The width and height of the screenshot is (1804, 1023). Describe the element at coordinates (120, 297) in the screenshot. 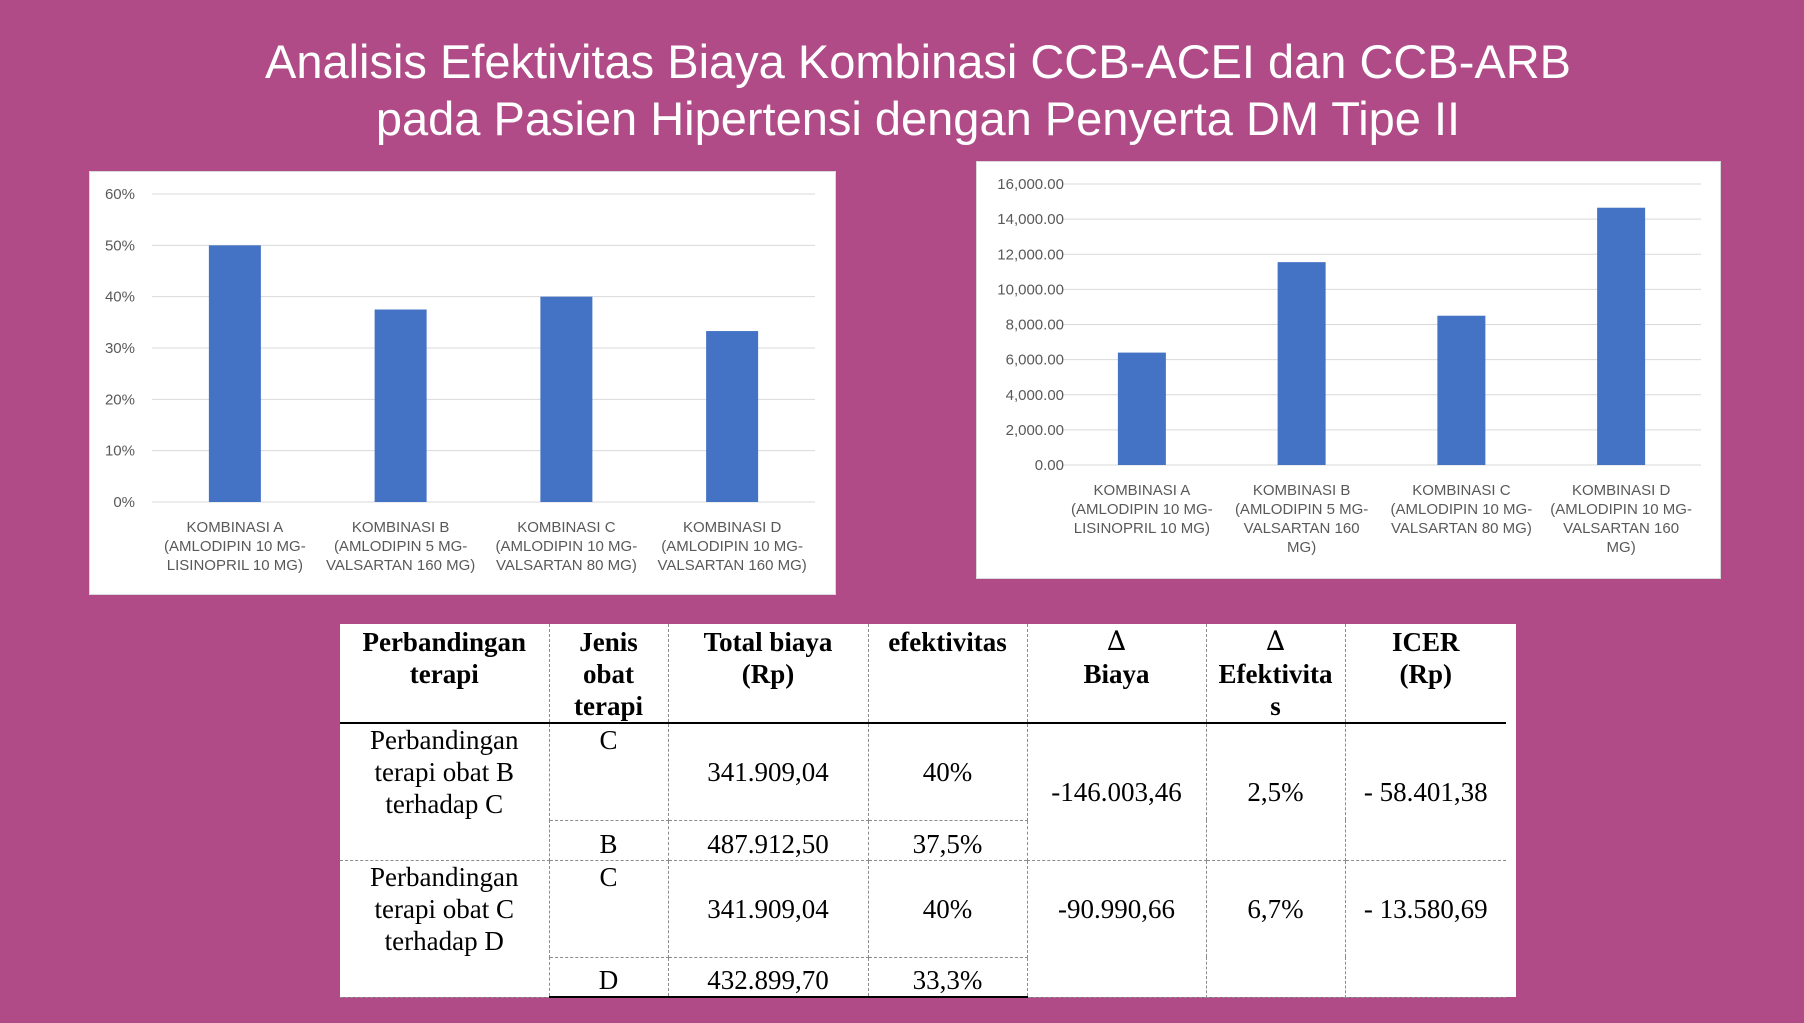

I see `y-tick-label: 40%` at that location.